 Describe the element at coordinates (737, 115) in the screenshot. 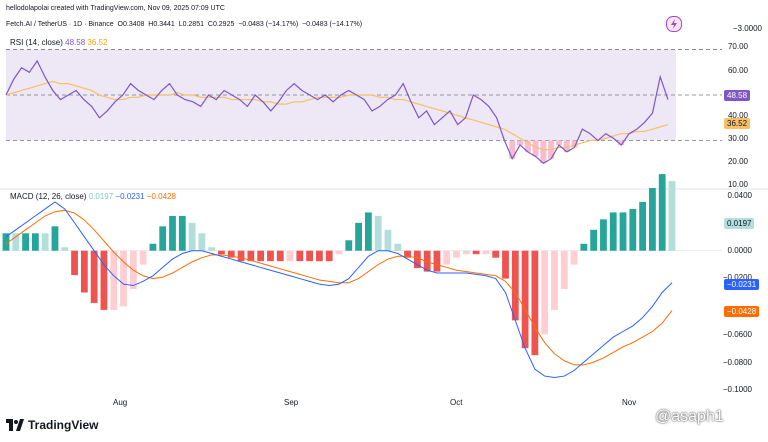

I see `rsi-axis-40: 40.00` at that location.